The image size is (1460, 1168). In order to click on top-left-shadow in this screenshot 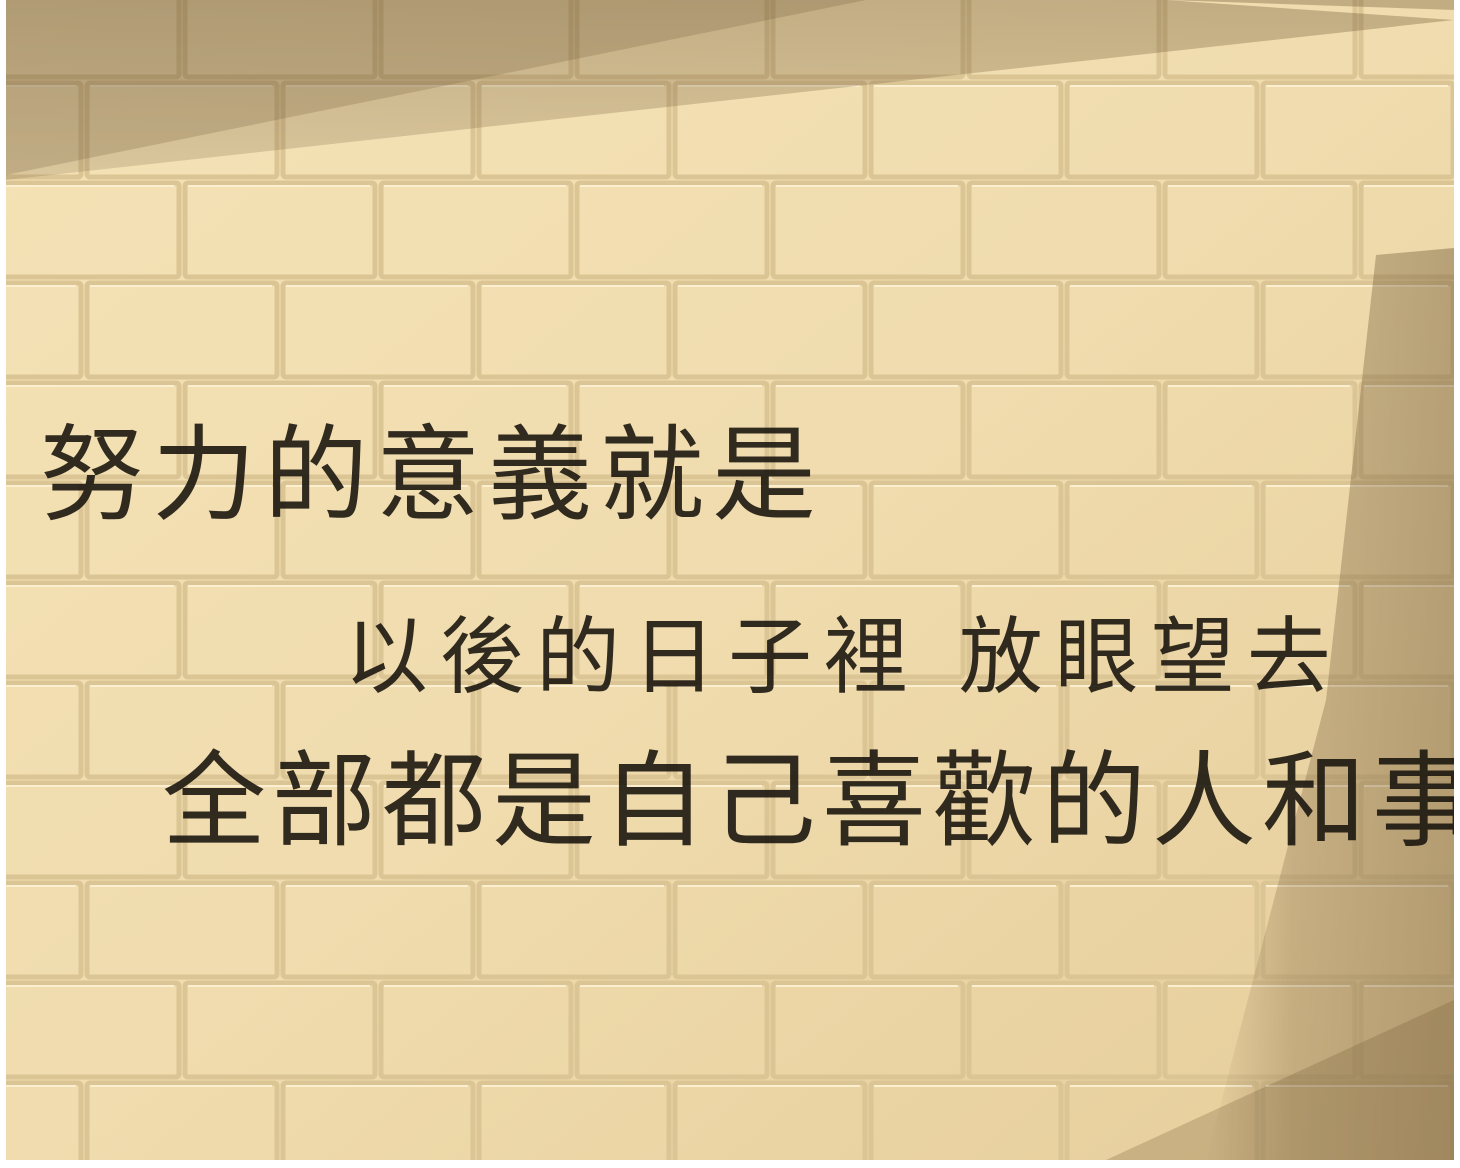, I will do `click(436, 87)`.